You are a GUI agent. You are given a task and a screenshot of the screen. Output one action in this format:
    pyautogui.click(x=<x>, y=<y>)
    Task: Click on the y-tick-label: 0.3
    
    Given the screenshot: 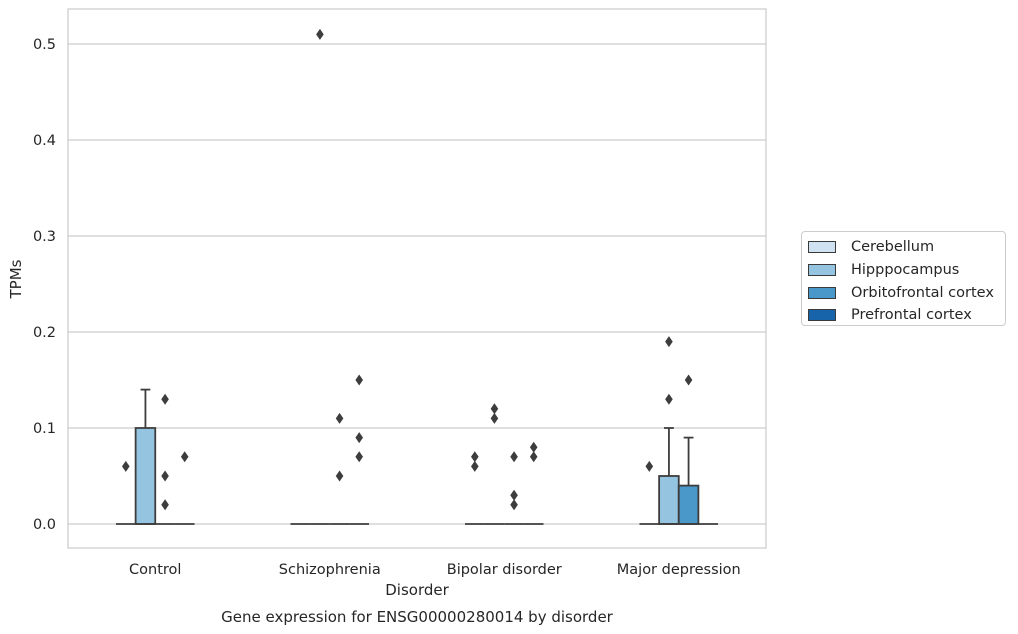 What is the action you would take?
    pyautogui.click(x=44, y=237)
    